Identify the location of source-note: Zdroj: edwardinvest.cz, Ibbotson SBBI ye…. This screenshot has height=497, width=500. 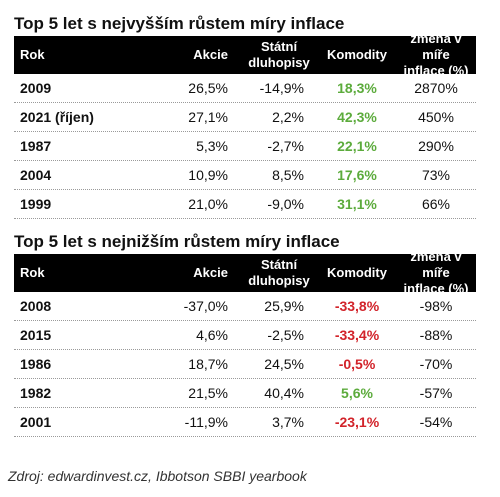
(157, 476).